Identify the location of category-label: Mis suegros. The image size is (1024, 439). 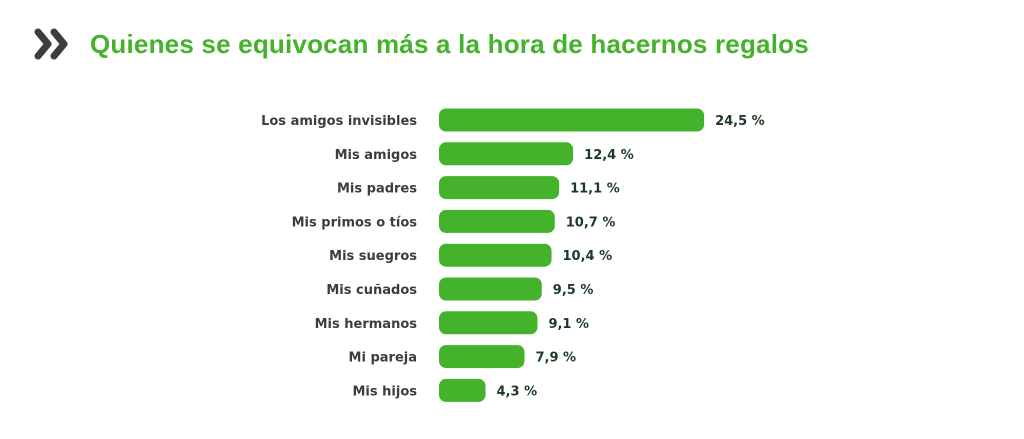
(373, 256).